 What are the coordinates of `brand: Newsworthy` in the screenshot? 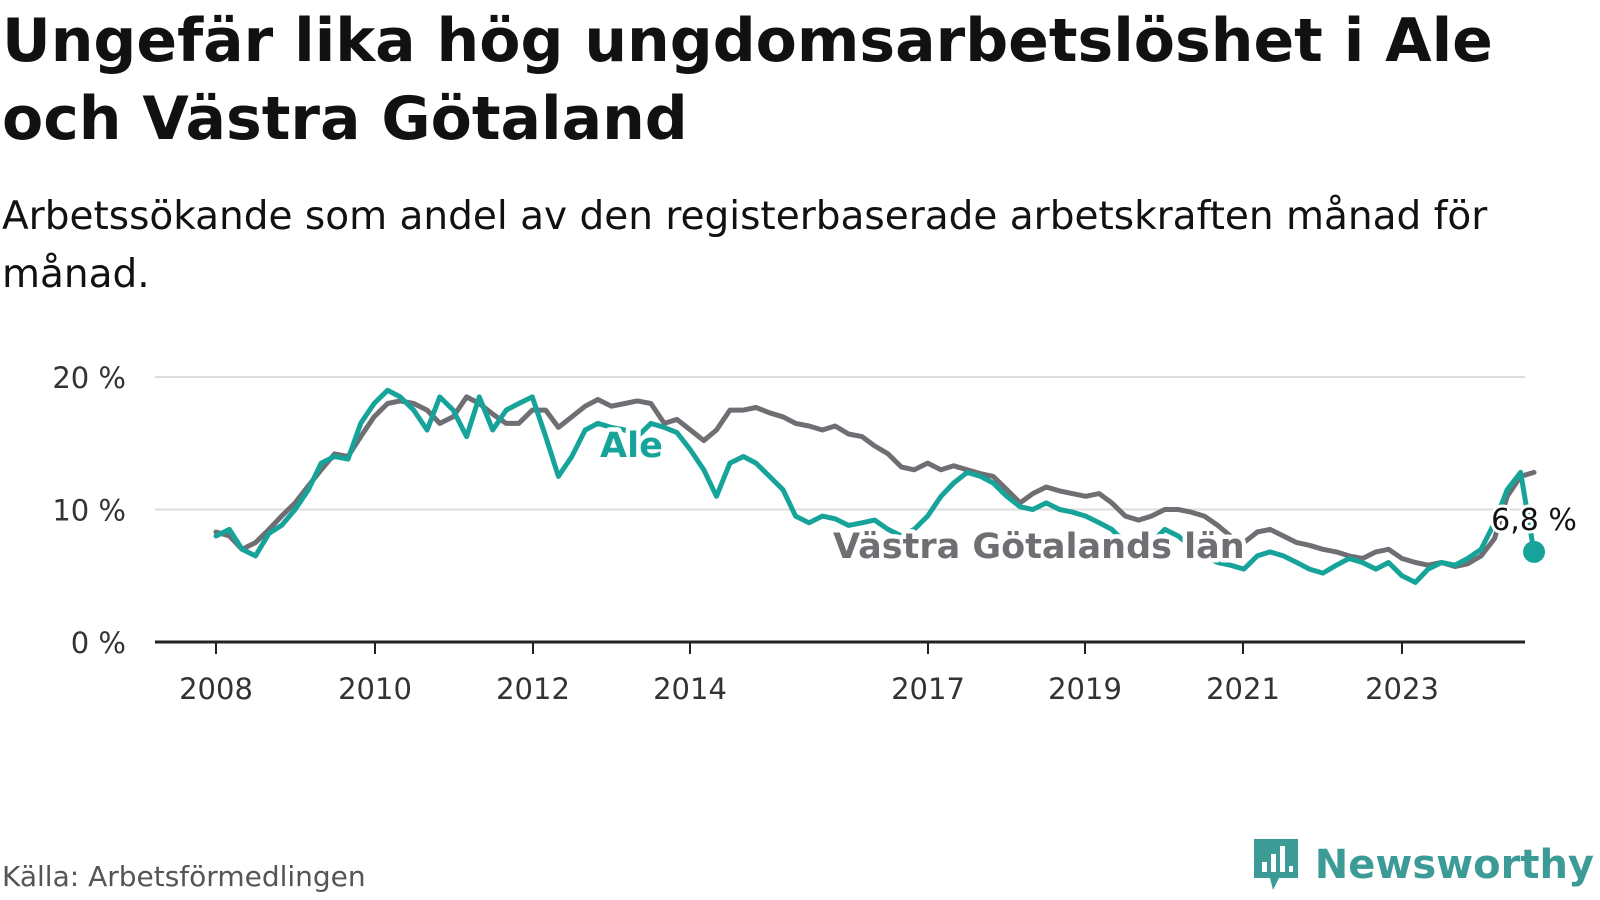 It's located at (1422, 865).